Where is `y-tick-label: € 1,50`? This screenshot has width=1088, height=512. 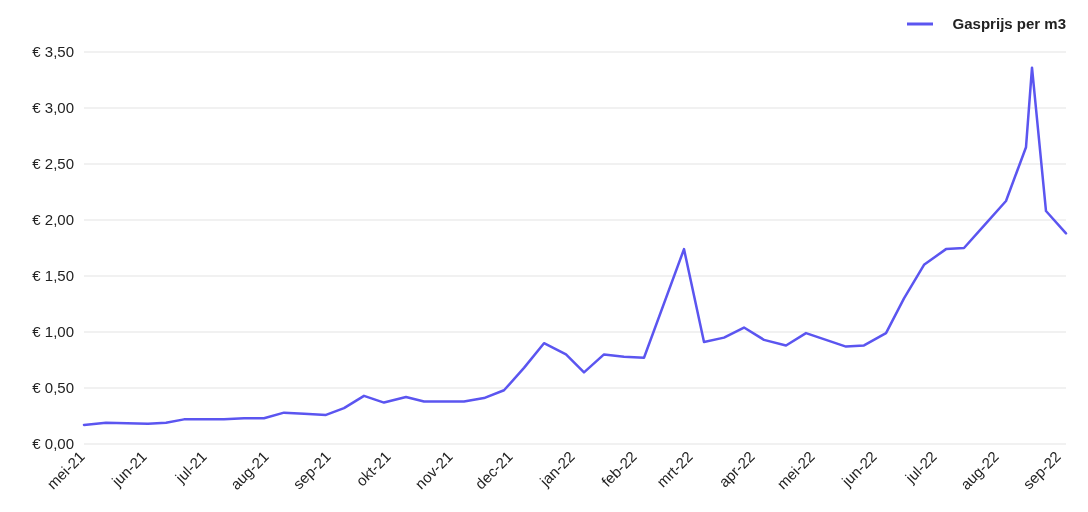
y-tick-label: € 1,50 is located at coordinates (53, 276).